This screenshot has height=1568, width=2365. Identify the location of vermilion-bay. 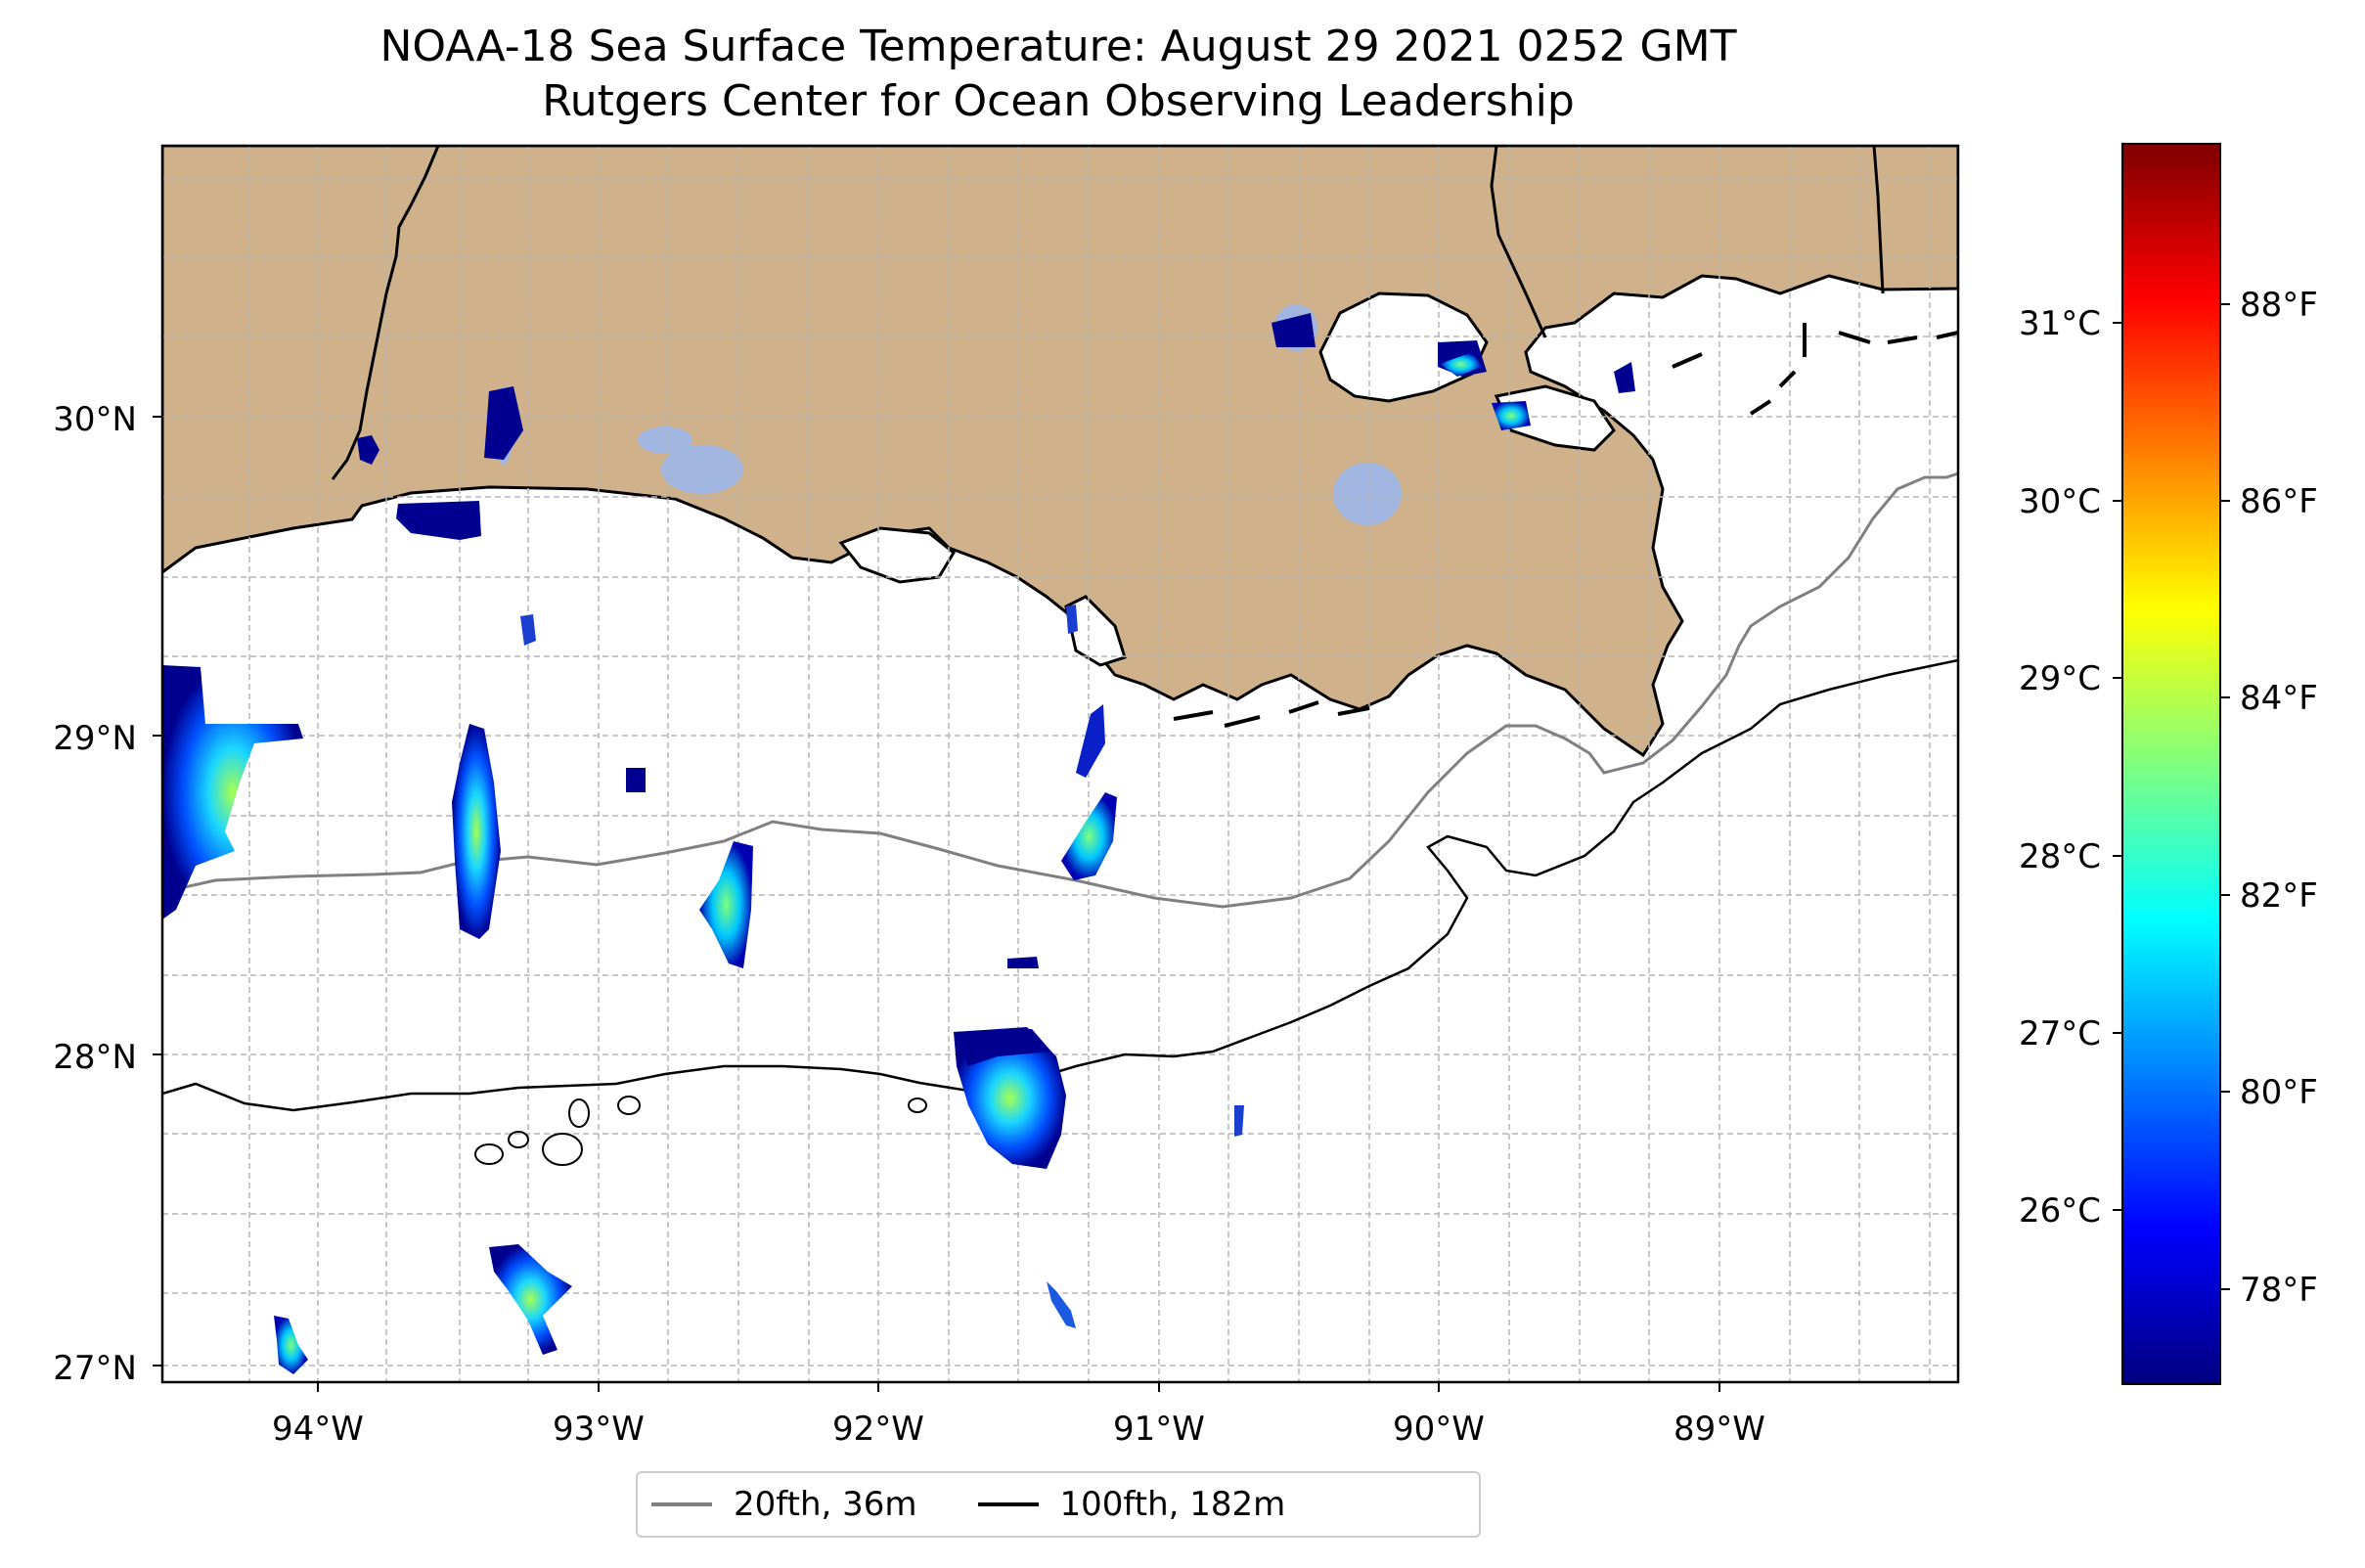
(897, 555).